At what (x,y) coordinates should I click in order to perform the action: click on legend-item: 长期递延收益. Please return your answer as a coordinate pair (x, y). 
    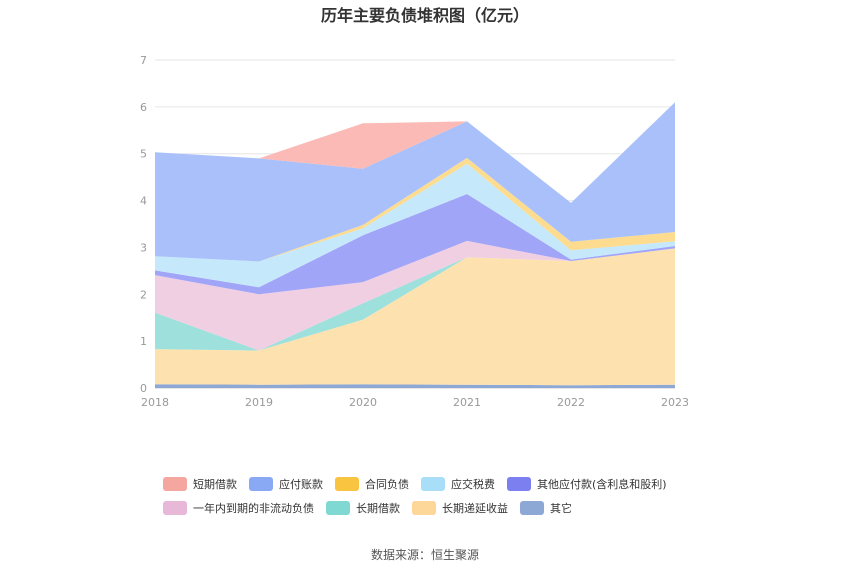
    Looking at the image, I should click on (460, 508).